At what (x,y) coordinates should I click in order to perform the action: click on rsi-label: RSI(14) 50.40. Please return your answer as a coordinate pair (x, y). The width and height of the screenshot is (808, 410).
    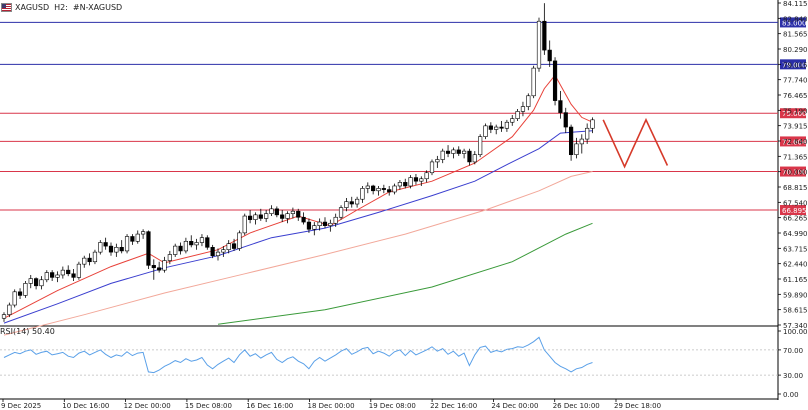
    Looking at the image, I should click on (27, 331).